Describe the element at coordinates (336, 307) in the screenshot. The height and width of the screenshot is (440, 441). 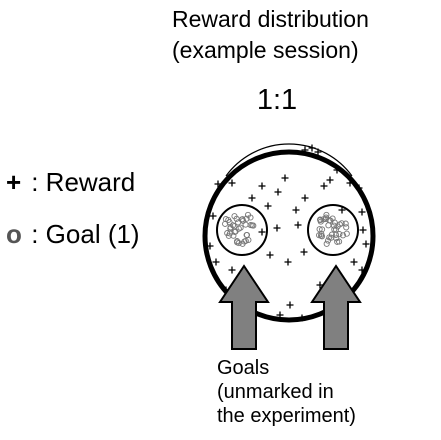
I see `arrow-right` at that location.